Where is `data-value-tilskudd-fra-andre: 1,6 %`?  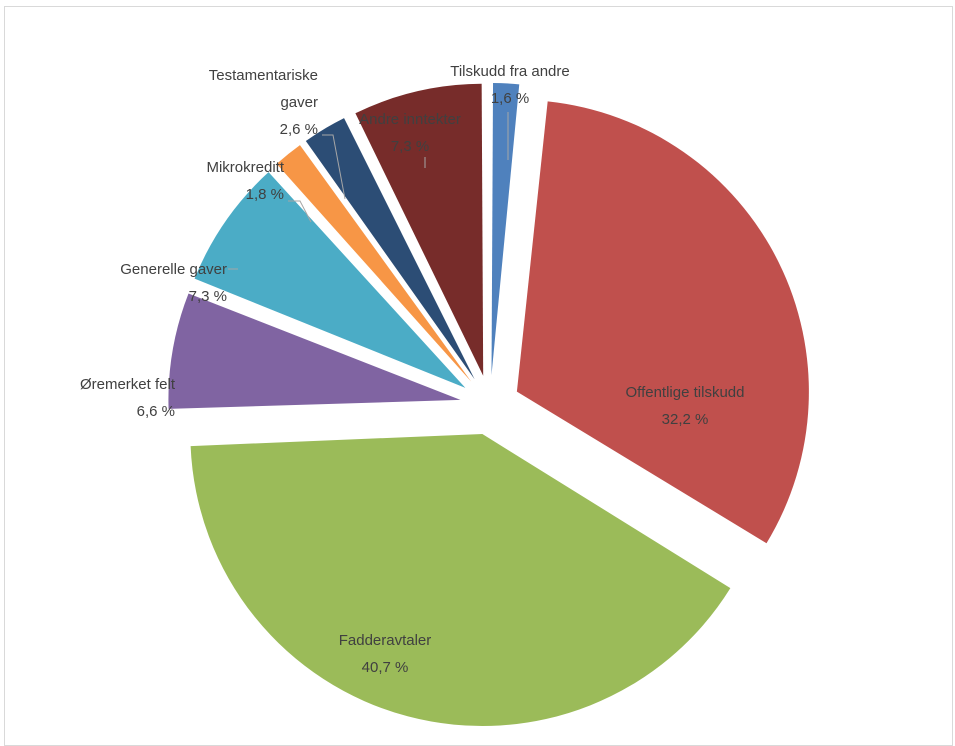 data-value-tilskudd-fra-andre: 1,6 % is located at coordinates (510, 98).